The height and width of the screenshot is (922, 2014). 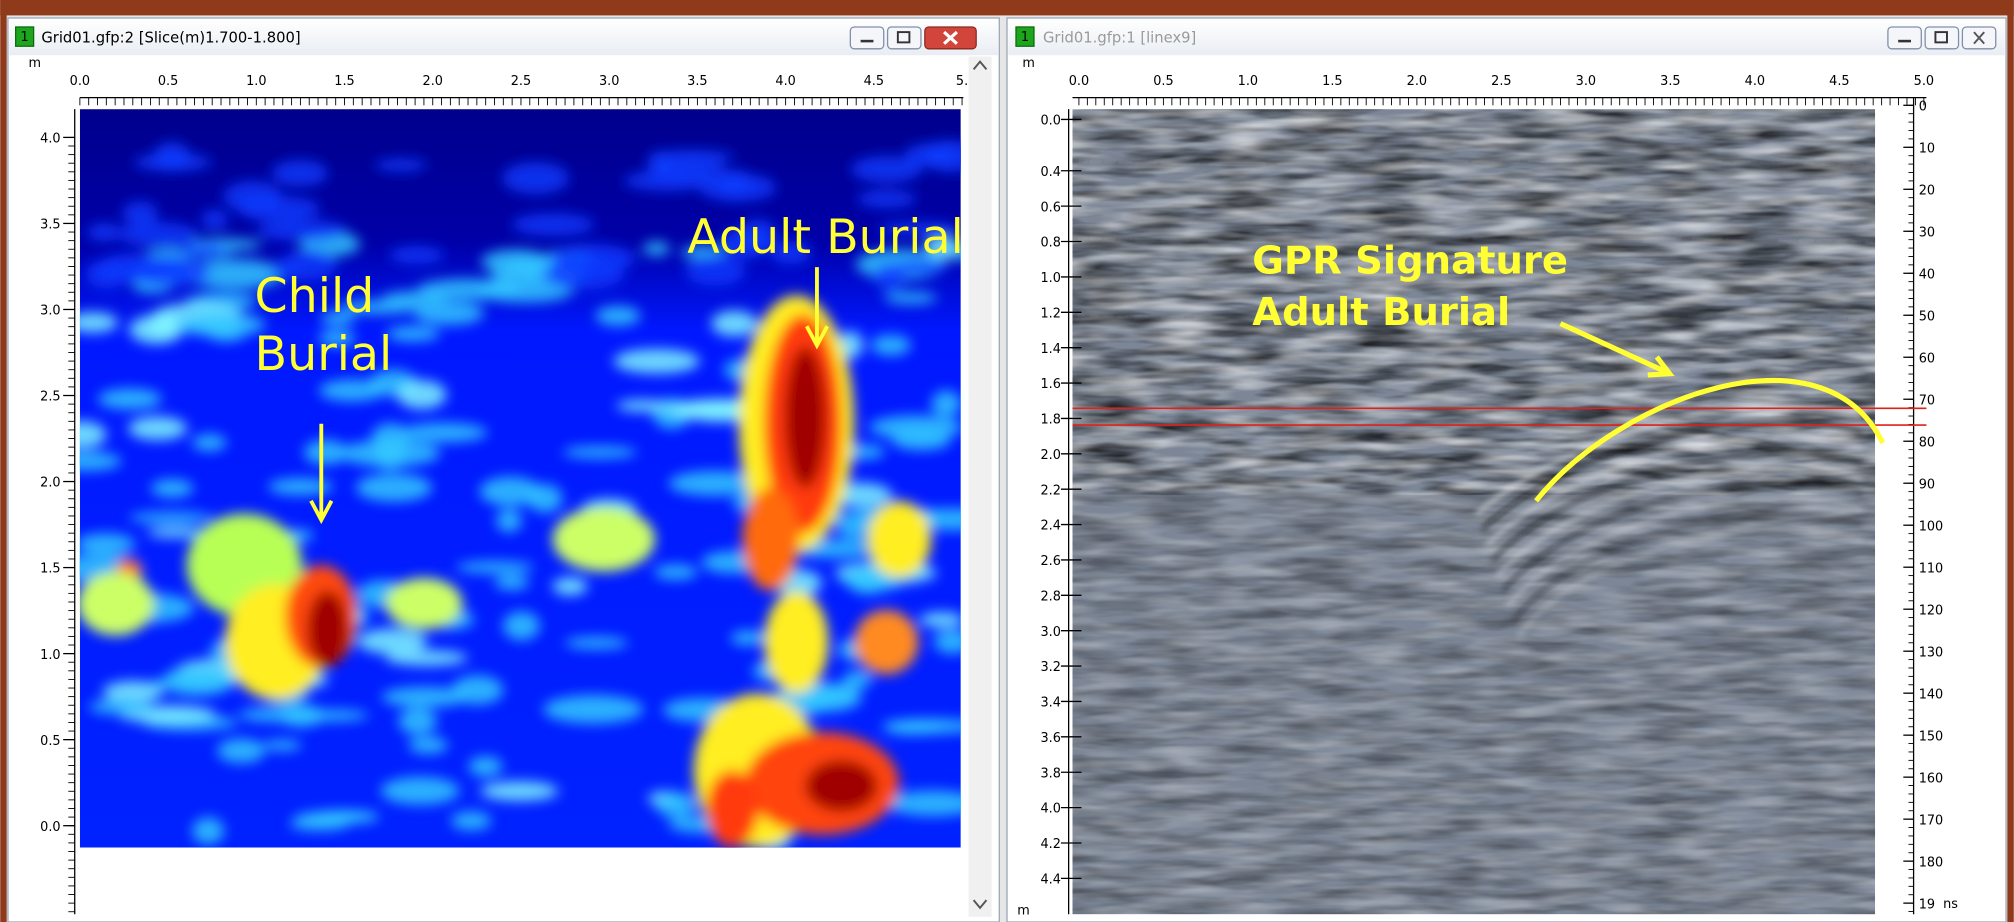 I want to click on time-tick-label: 40, so click(x=1927, y=274).